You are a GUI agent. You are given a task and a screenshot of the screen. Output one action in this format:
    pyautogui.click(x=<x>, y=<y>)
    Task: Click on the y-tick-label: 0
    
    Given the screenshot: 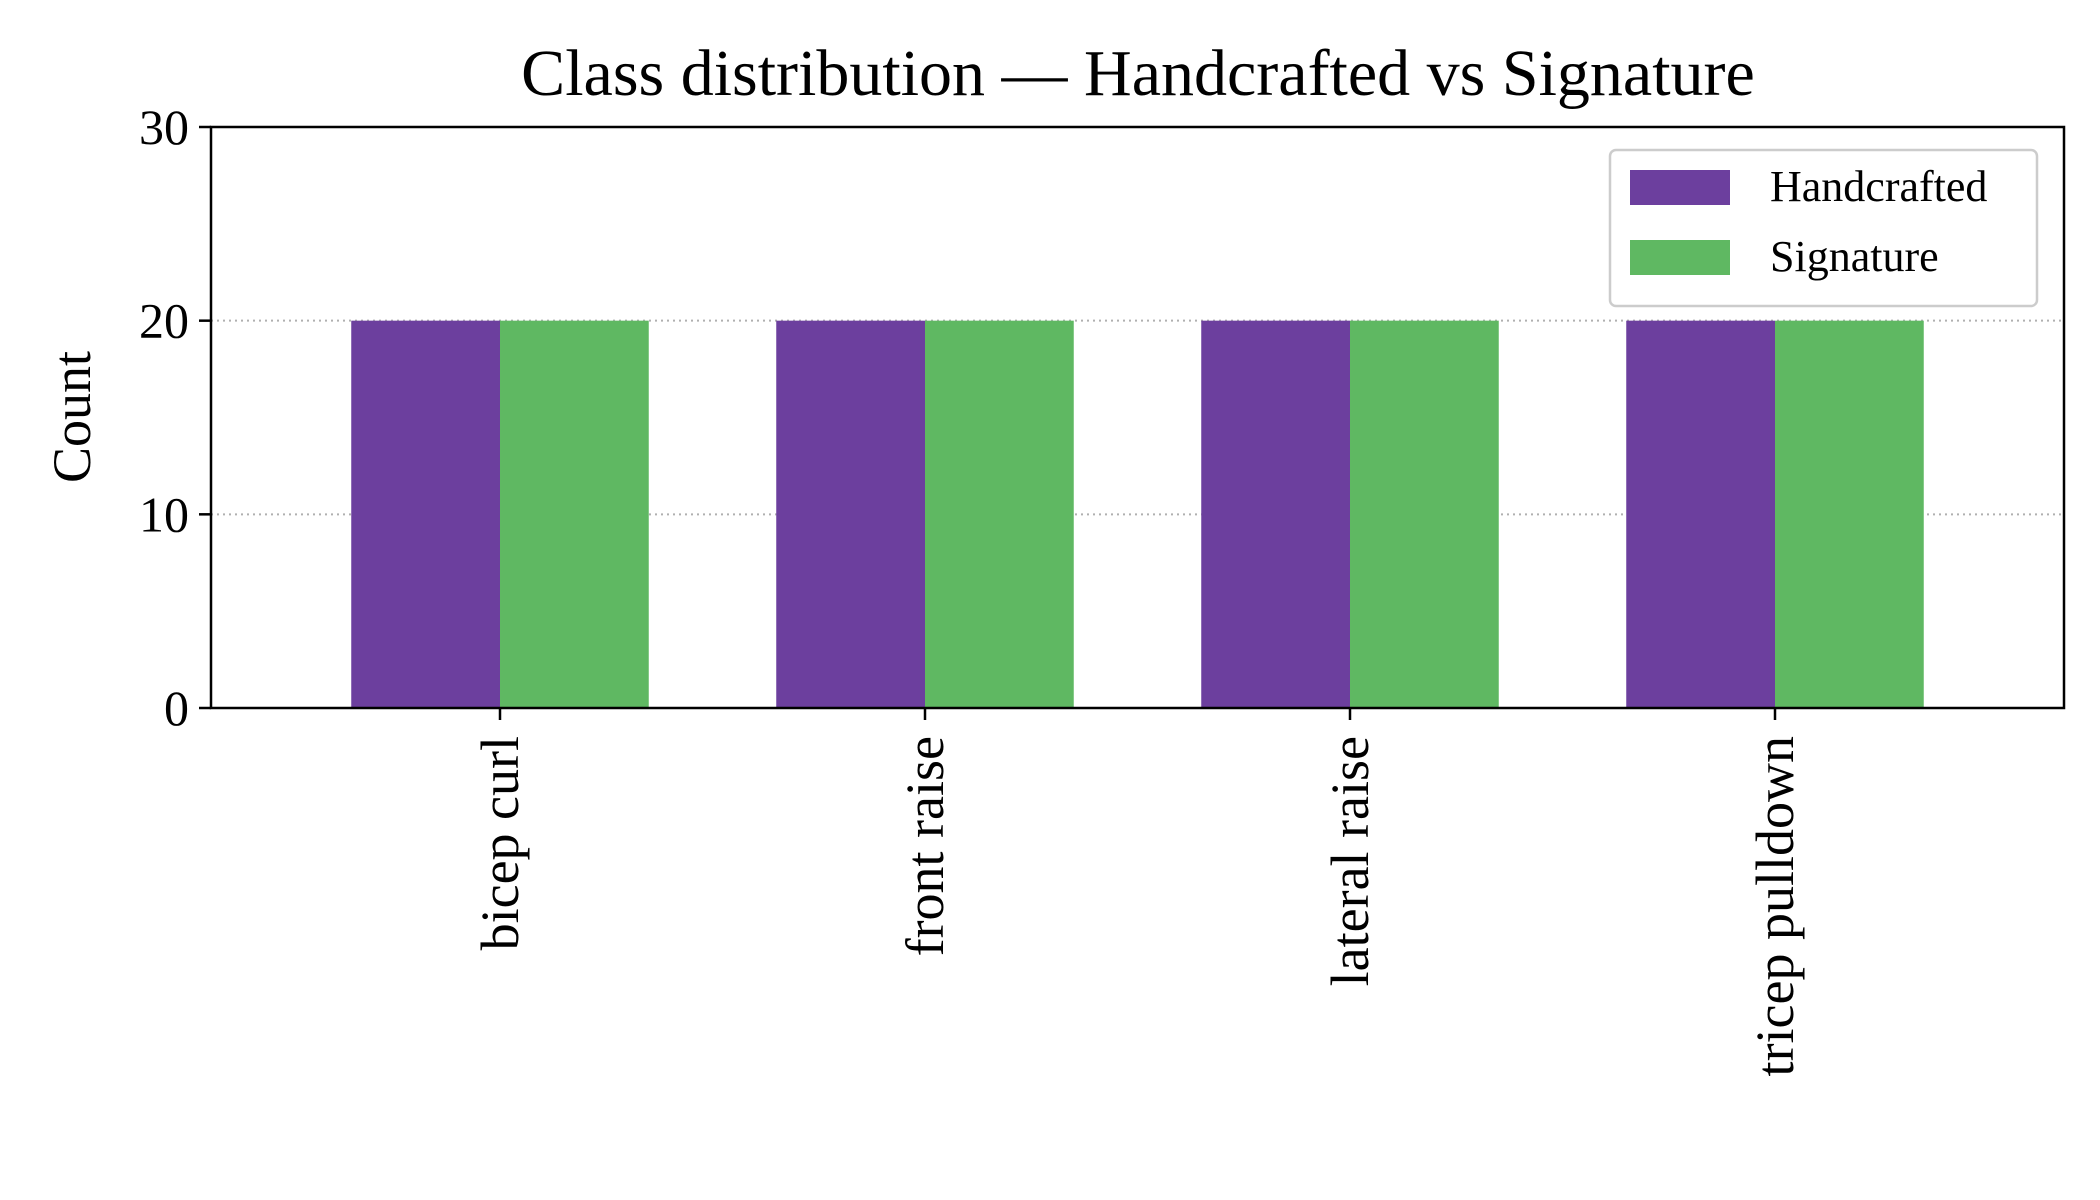 What is the action you would take?
    pyautogui.click(x=176, y=708)
    